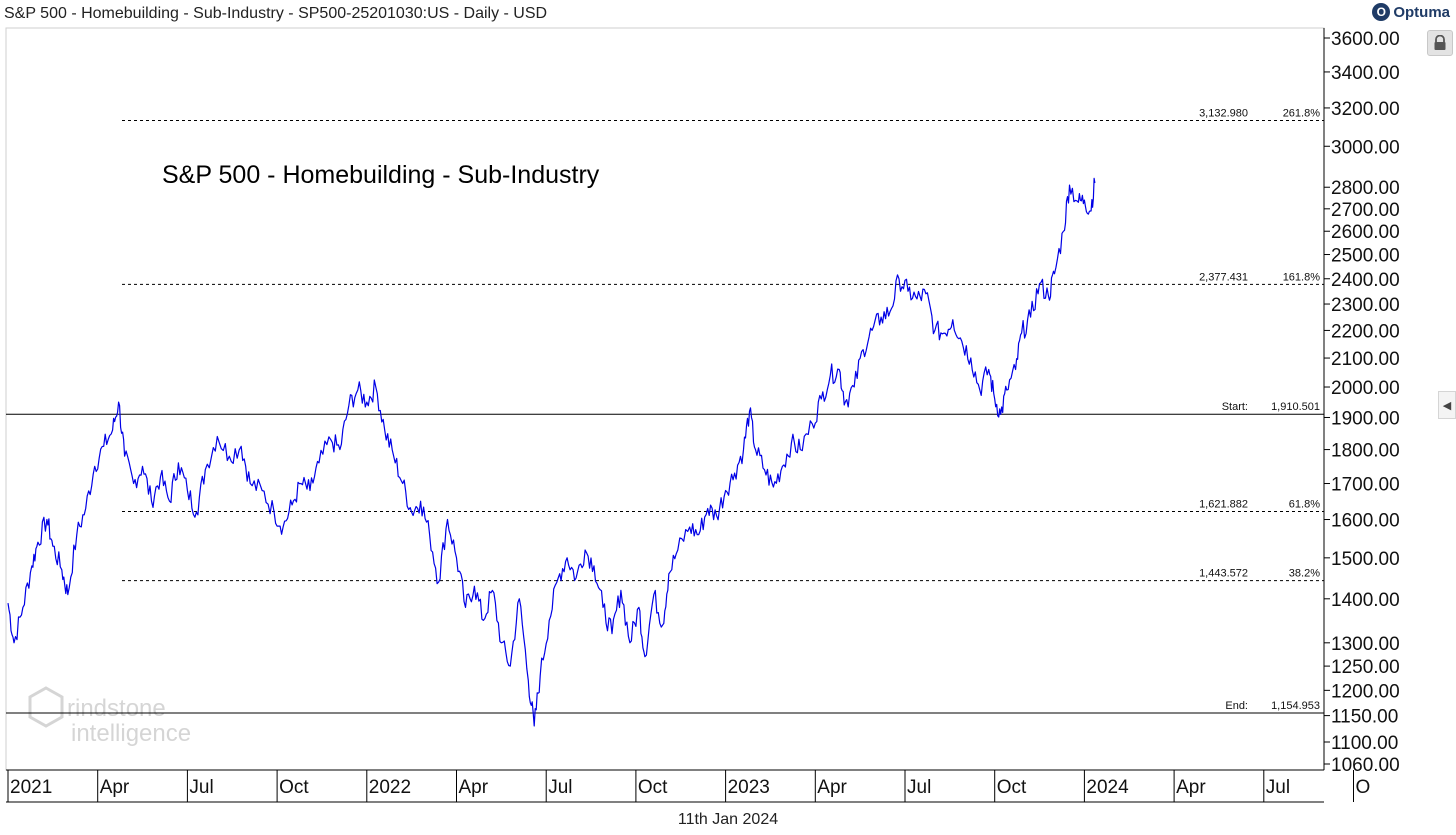 The image size is (1456, 835). What do you see at coordinates (1365, 280) in the screenshot?
I see `y-tick-label: 2400.00` at bounding box center [1365, 280].